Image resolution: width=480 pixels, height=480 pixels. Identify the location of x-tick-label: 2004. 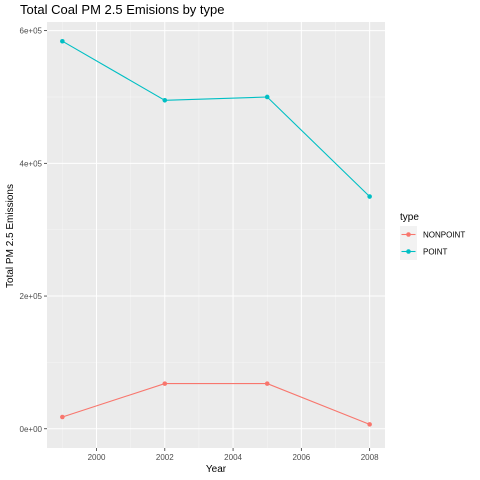
(233, 457).